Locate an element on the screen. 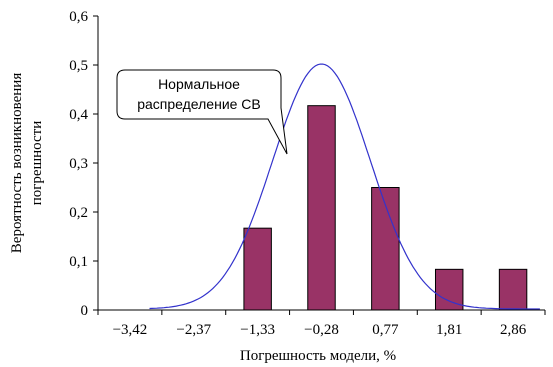  x-tick-label: −0,28 is located at coordinates (321, 330).